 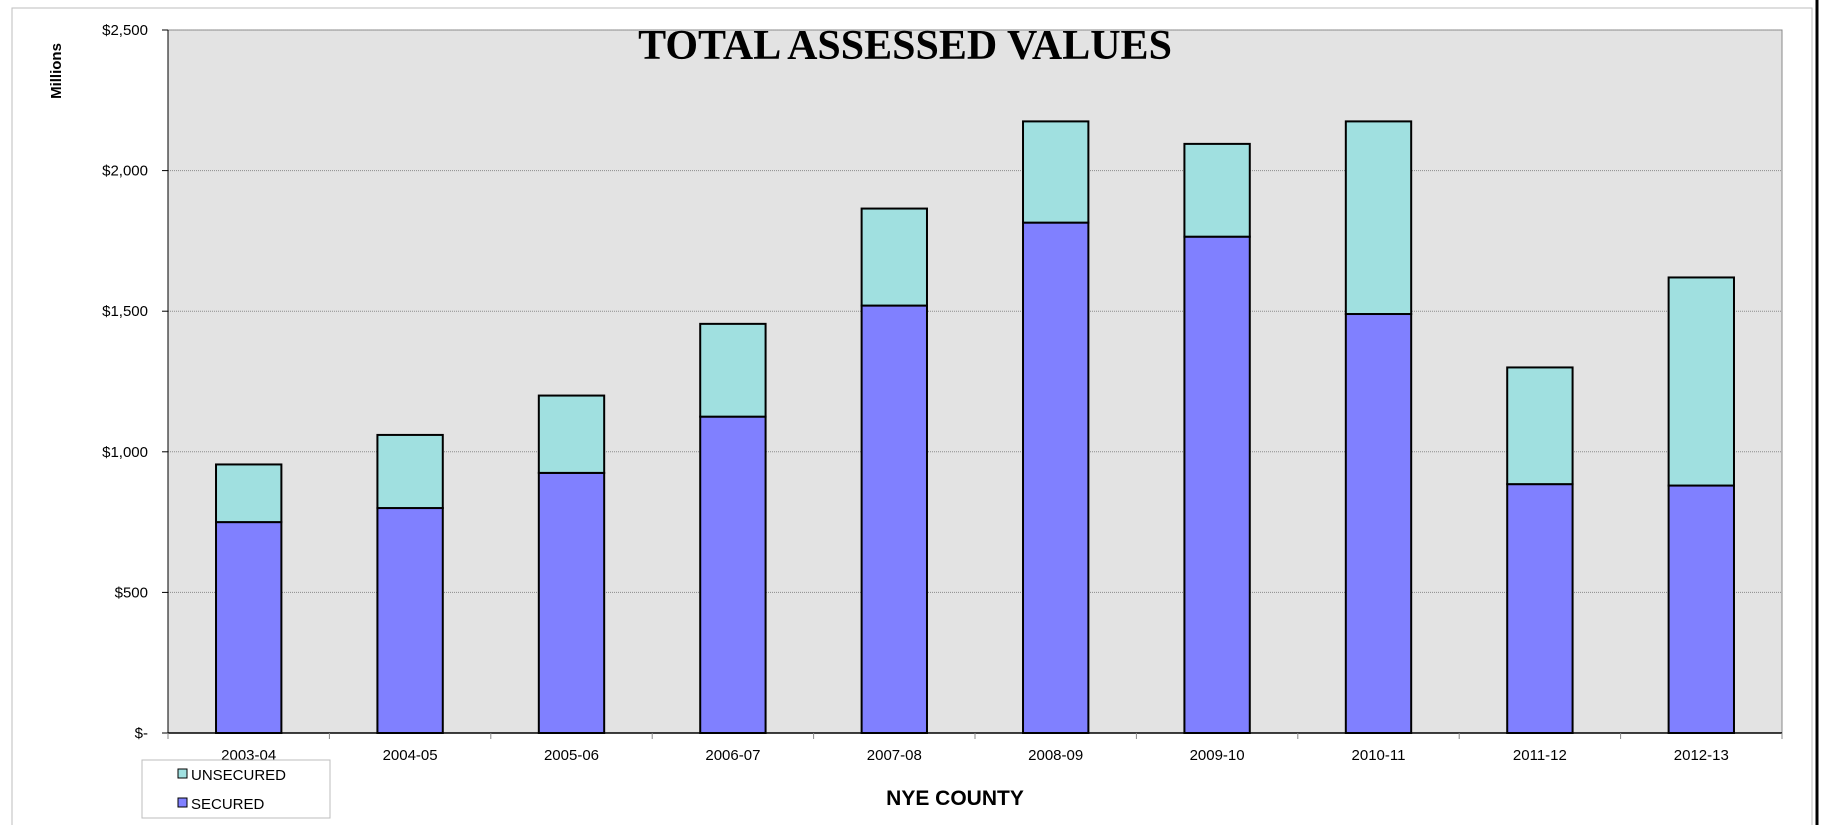 What do you see at coordinates (141, 733) in the screenshot?
I see `y-tick-label: $-` at bounding box center [141, 733].